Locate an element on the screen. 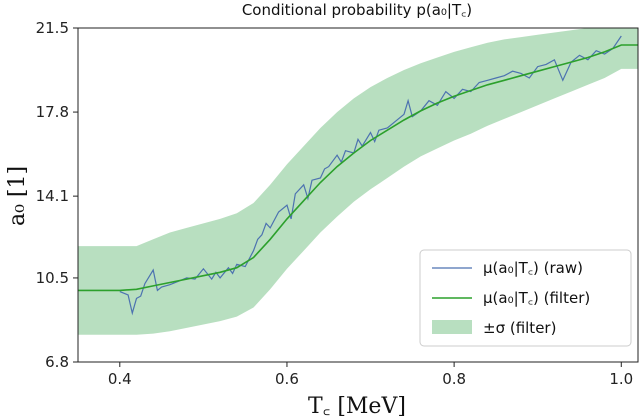 This screenshot has height=419, width=640. legend-label-band: ±σ (filter) is located at coordinates (519, 328).